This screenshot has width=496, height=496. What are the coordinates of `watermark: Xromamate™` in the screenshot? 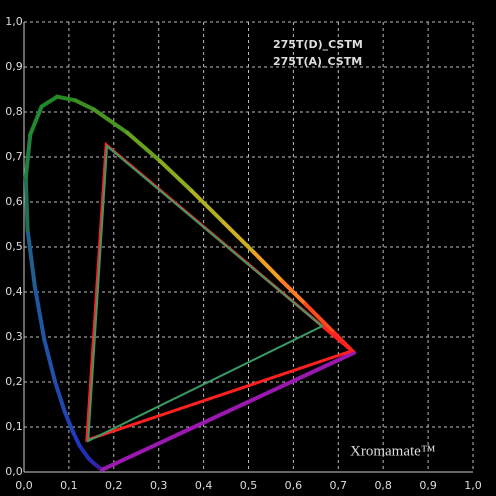 It's located at (393, 451).